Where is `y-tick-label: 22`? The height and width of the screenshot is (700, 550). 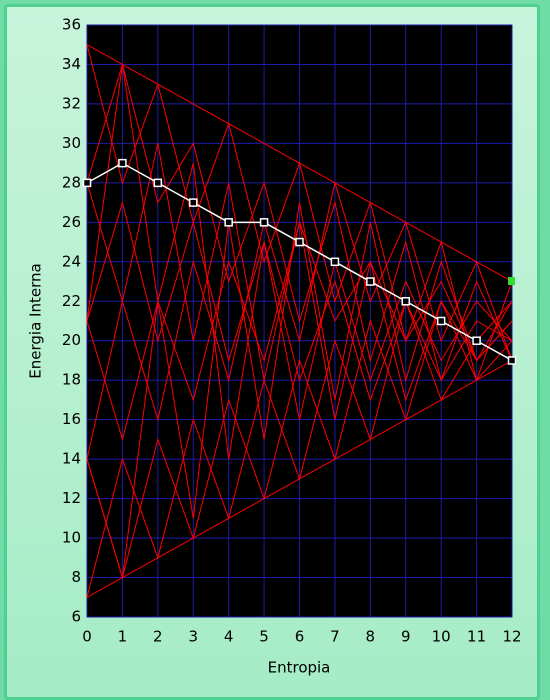
y-tick-label: 22 is located at coordinates (71, 301).